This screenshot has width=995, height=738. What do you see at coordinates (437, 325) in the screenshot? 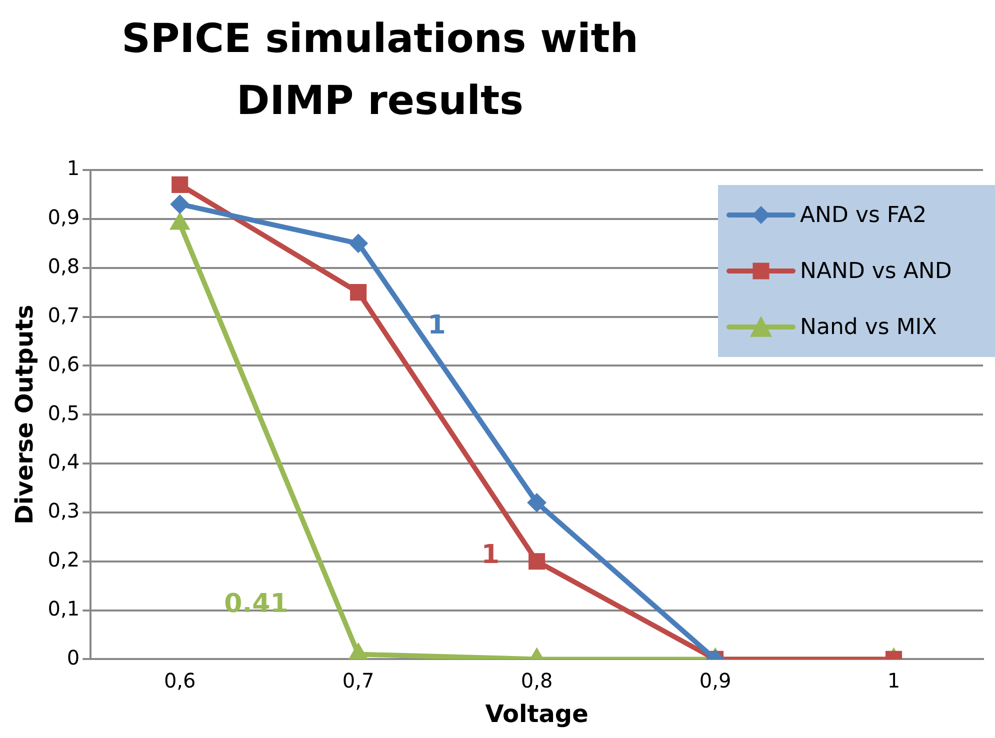
I see `annotation: 1` at bounding box center [437, 325].